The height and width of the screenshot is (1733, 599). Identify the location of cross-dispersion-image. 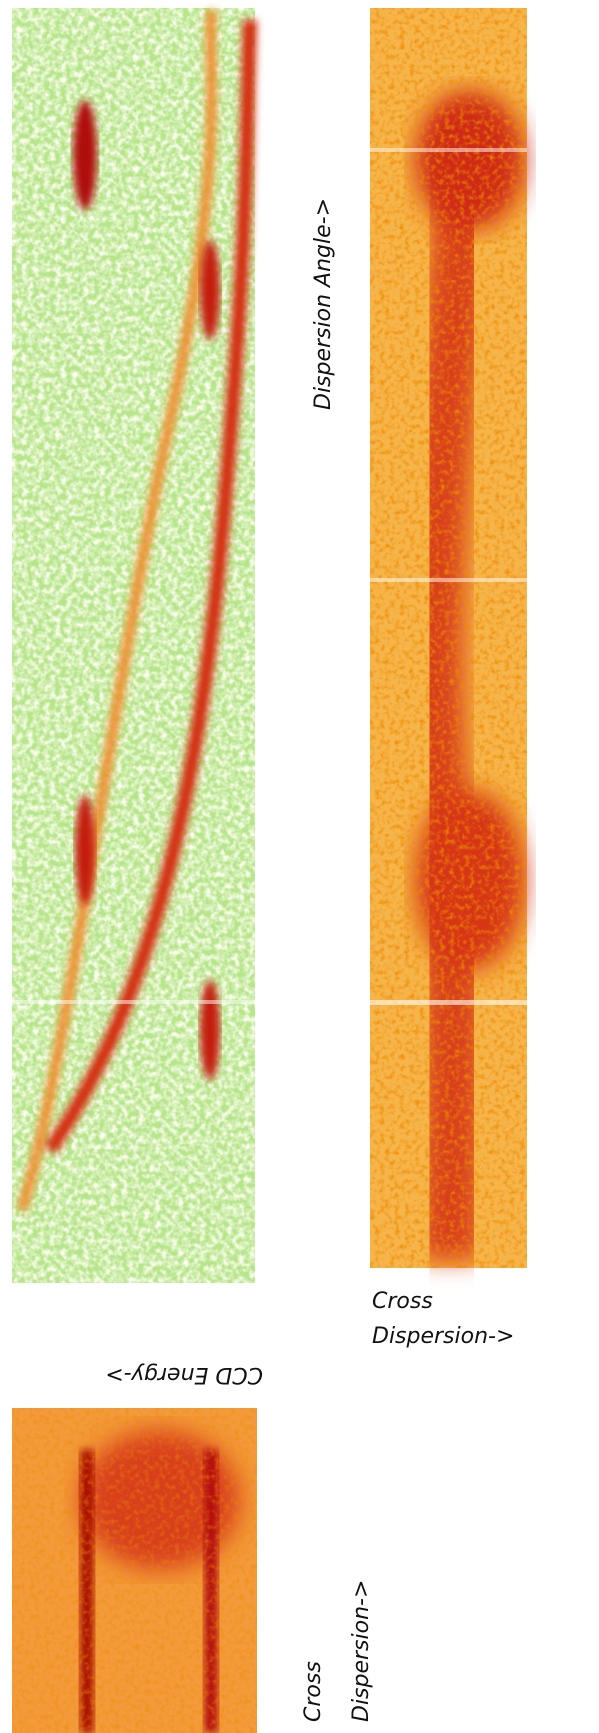
(134, 1570).